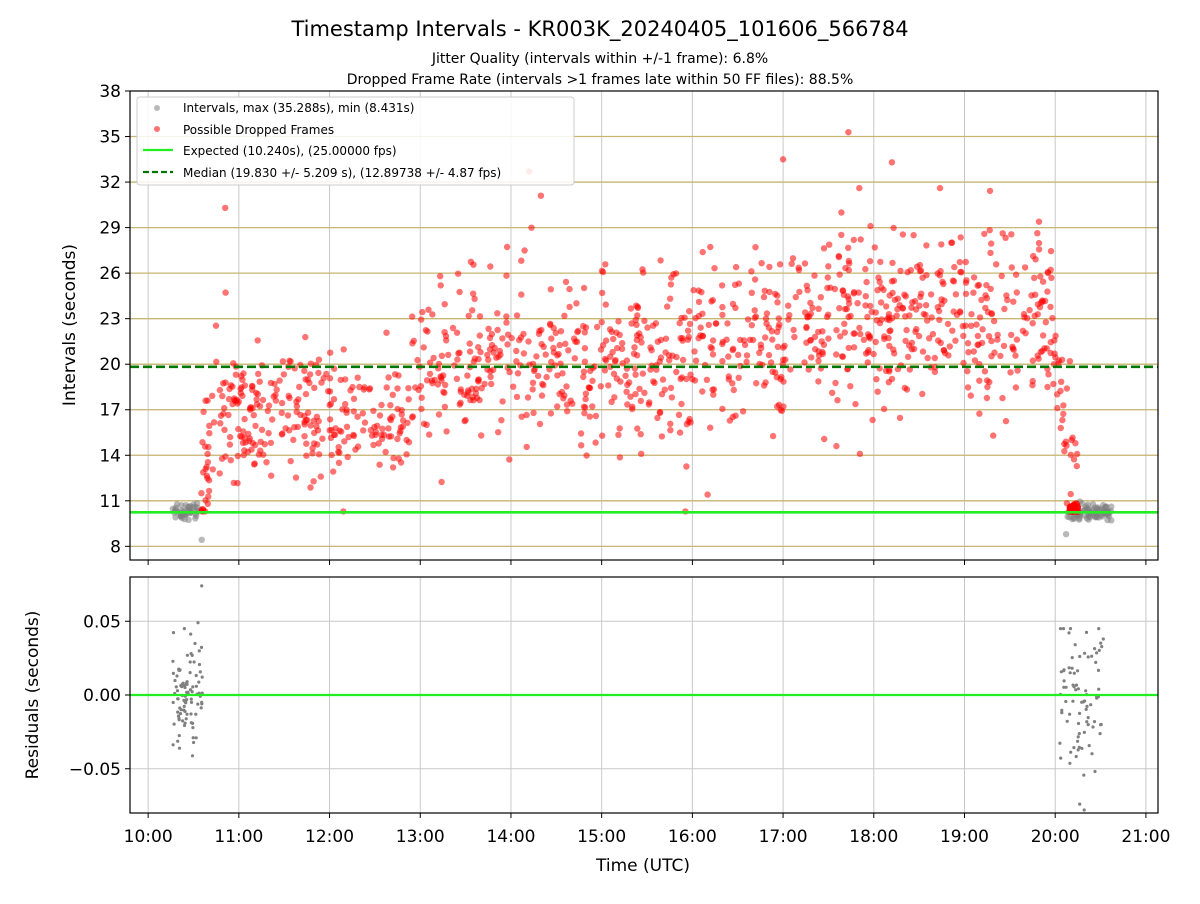 The height and width of the screenshot is (904, 1200). I want to click on legend-marker-dropped, so click(157, 129).